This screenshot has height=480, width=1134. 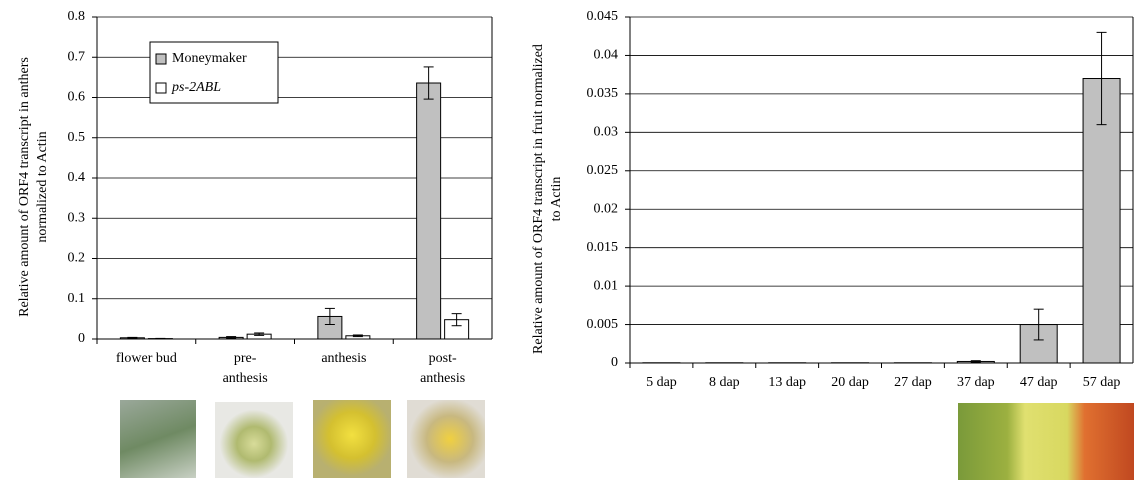 I want to click on x-tick-label: flower bud, so click(x=146, y=358).